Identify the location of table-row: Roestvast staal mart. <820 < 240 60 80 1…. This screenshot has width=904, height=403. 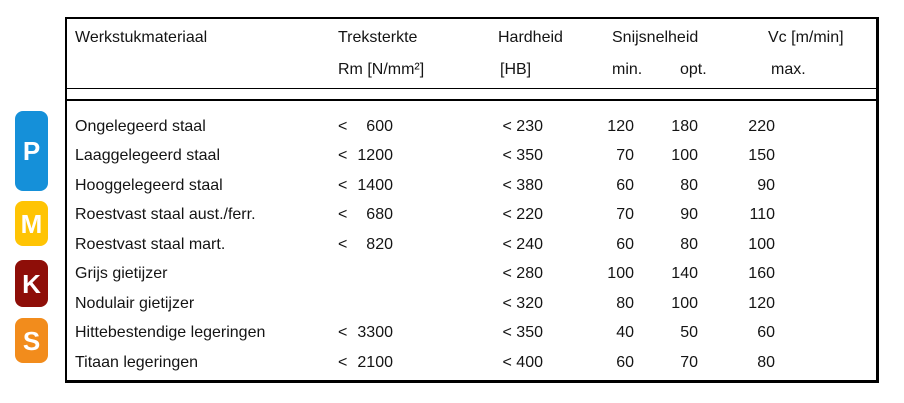
(471, 245).